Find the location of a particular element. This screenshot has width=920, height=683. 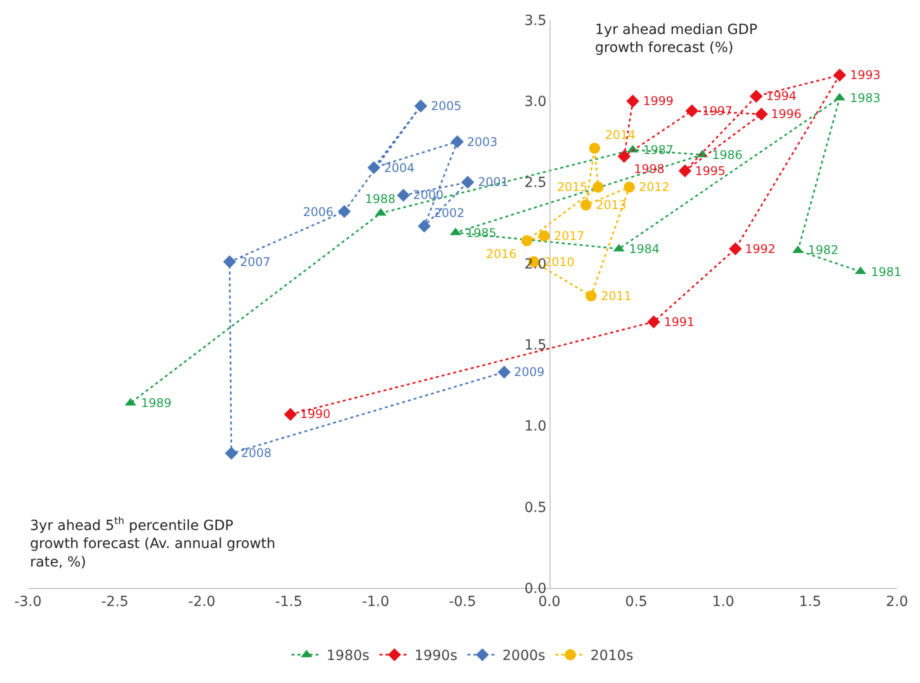

annotation: 2006 is located at coordinates (318, 212).